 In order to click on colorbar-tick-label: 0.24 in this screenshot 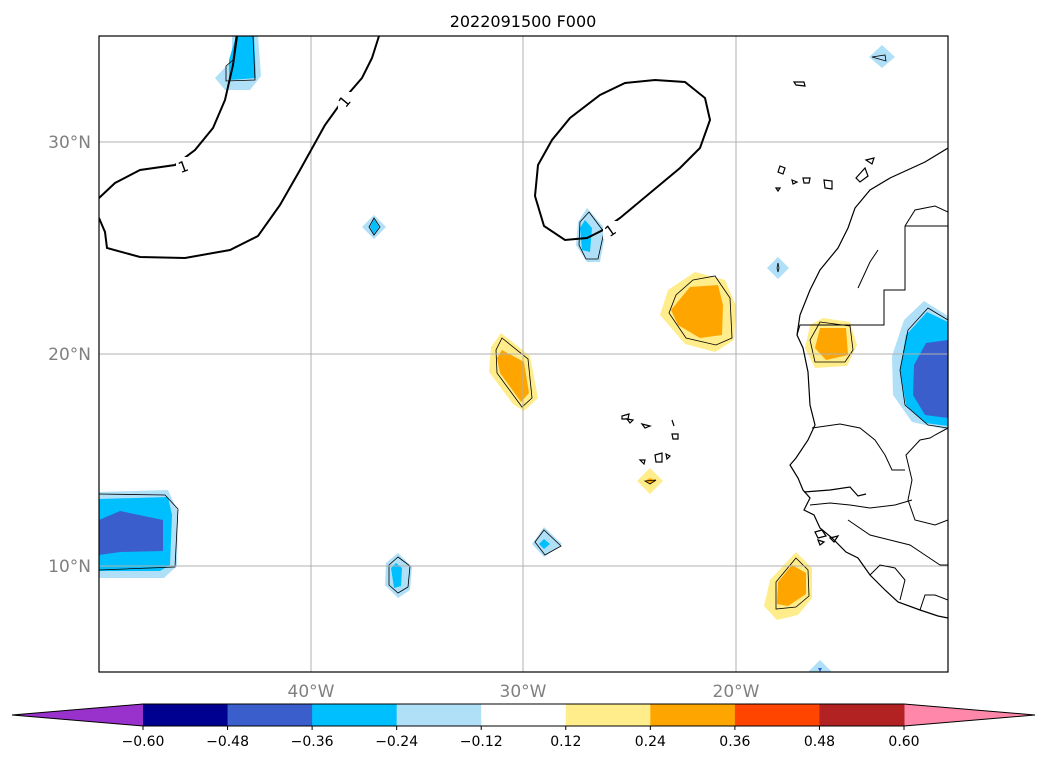, I will do `click(650, 742)`.